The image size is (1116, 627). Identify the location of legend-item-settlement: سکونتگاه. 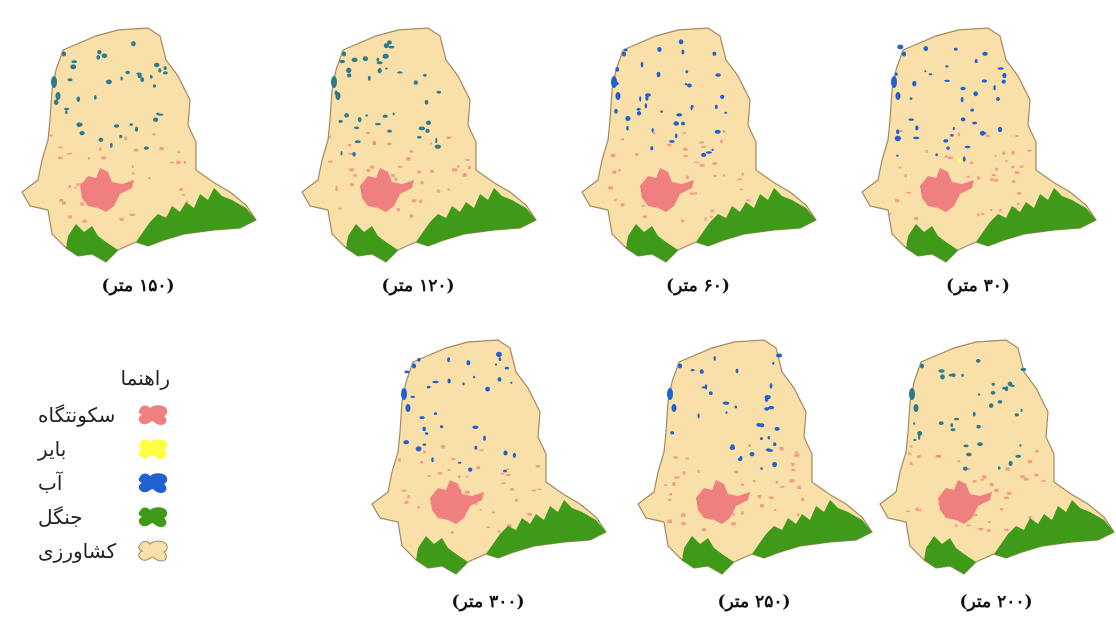
(104, 415).